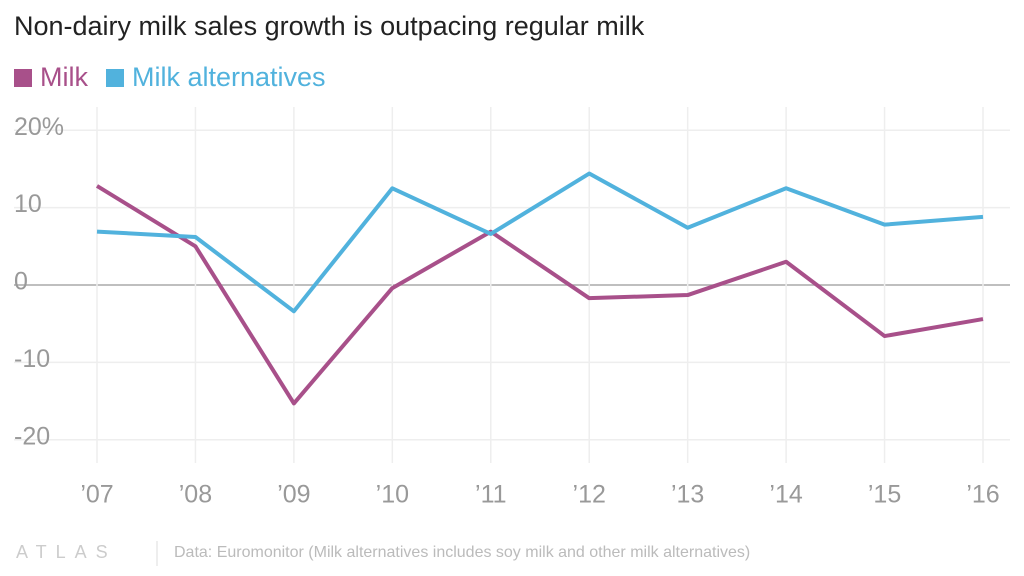 This screenshot has height=576, width=1024. Describe the element at coordinates (884, 495) in the screenshot. I see `x-tick-label: ’15` at that location.